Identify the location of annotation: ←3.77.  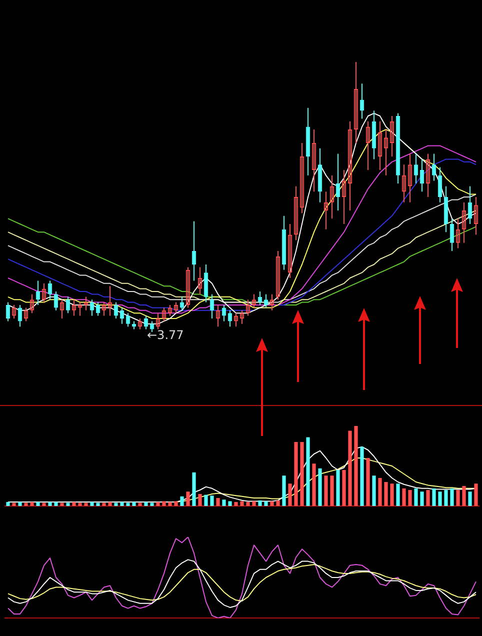
(165, 335).